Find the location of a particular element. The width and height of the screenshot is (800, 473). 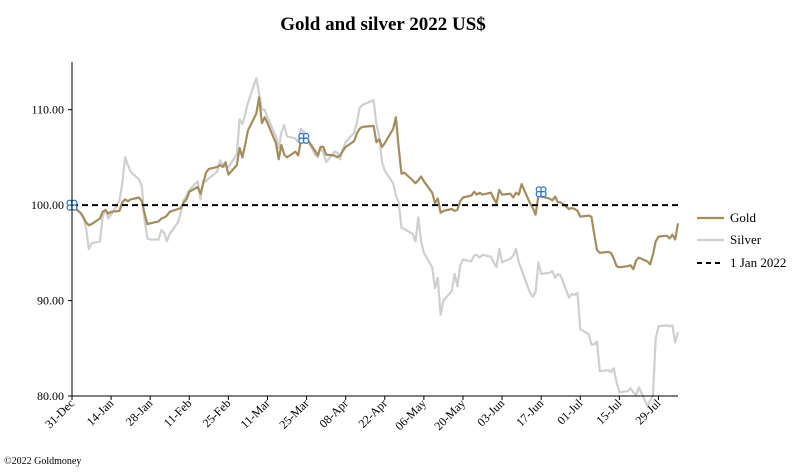

x-tick-label: 28-Jan is located at coordinates (139, 412).